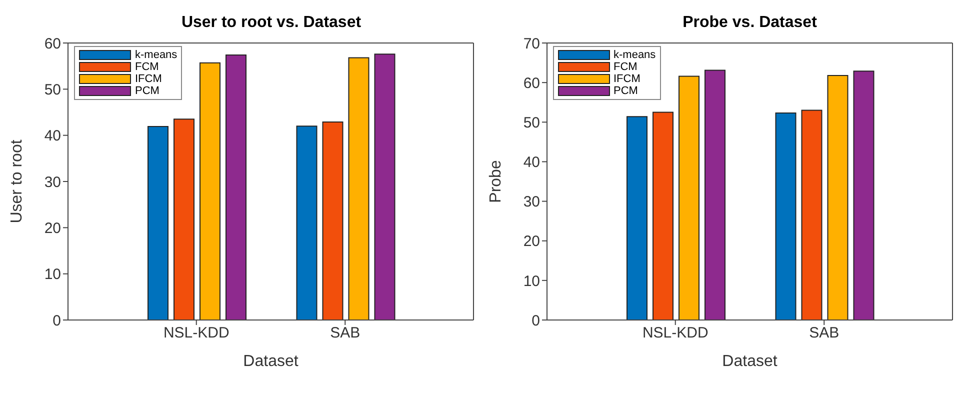  I want to click on chart-title: User to root vs. Dataset, so click(271, 23).